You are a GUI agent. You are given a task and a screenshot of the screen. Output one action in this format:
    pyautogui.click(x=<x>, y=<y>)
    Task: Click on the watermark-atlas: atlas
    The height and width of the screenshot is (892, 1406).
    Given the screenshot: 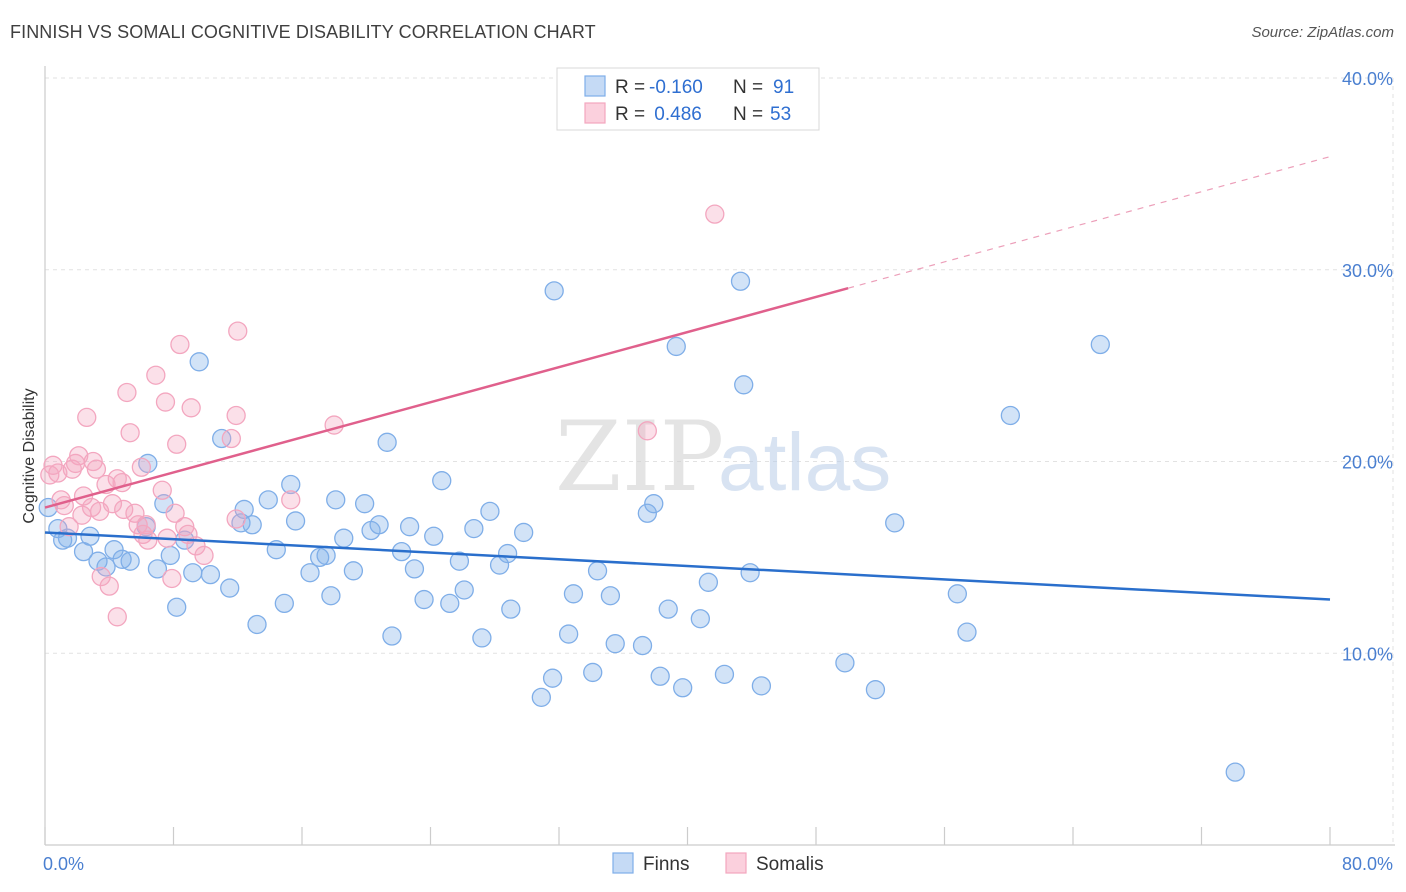 What is the action you would take?
    pyautogui.click(x=804, y=462)
    